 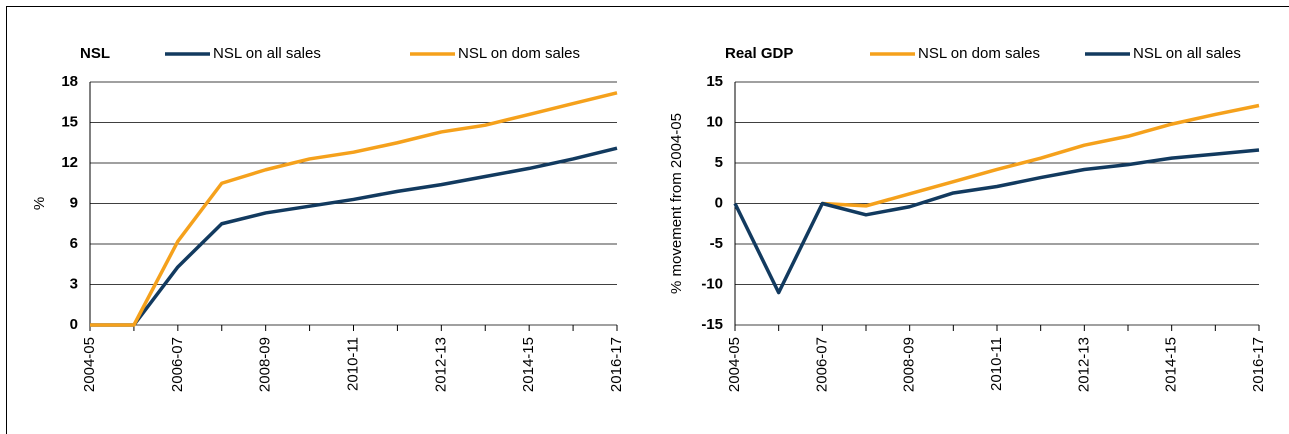 I want to click on y-tick-label: 5, so click(x=719, y=162).